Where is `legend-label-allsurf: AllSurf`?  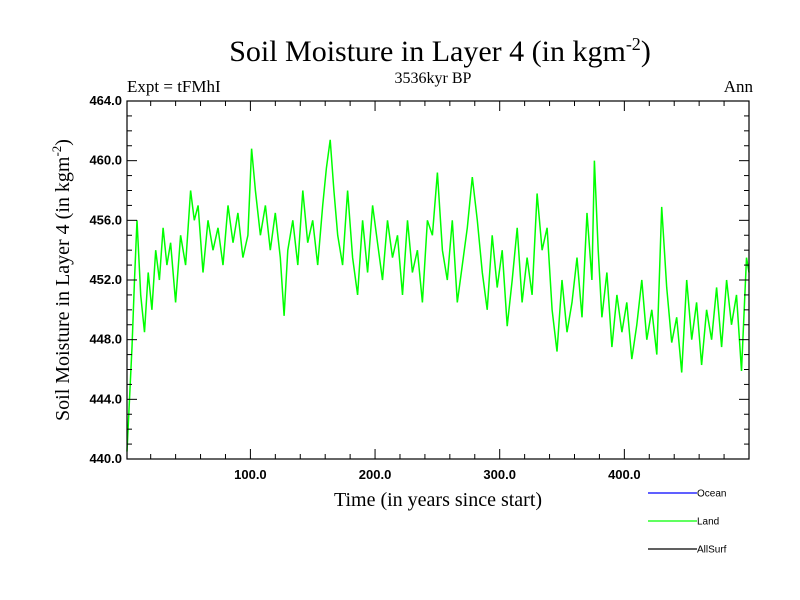
legend-label-allsurf: AllSurf is located at coordinates (712, 550).